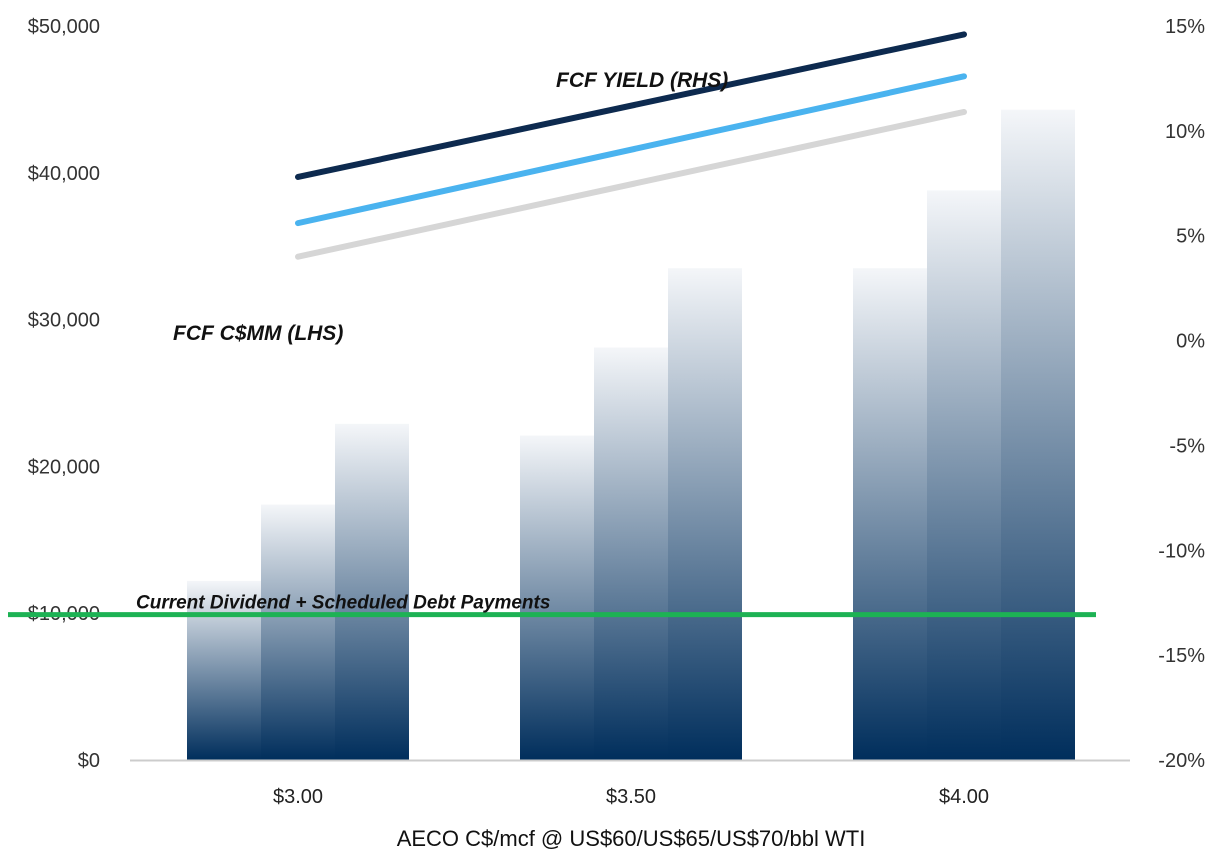 Image resolution: width=1211 pixels, height=852 pixels. What do you see at coordinates (1181, 656) in the screenshot?
I see `right-y-tick-label: -15%` at bounding box center [1181, 656].